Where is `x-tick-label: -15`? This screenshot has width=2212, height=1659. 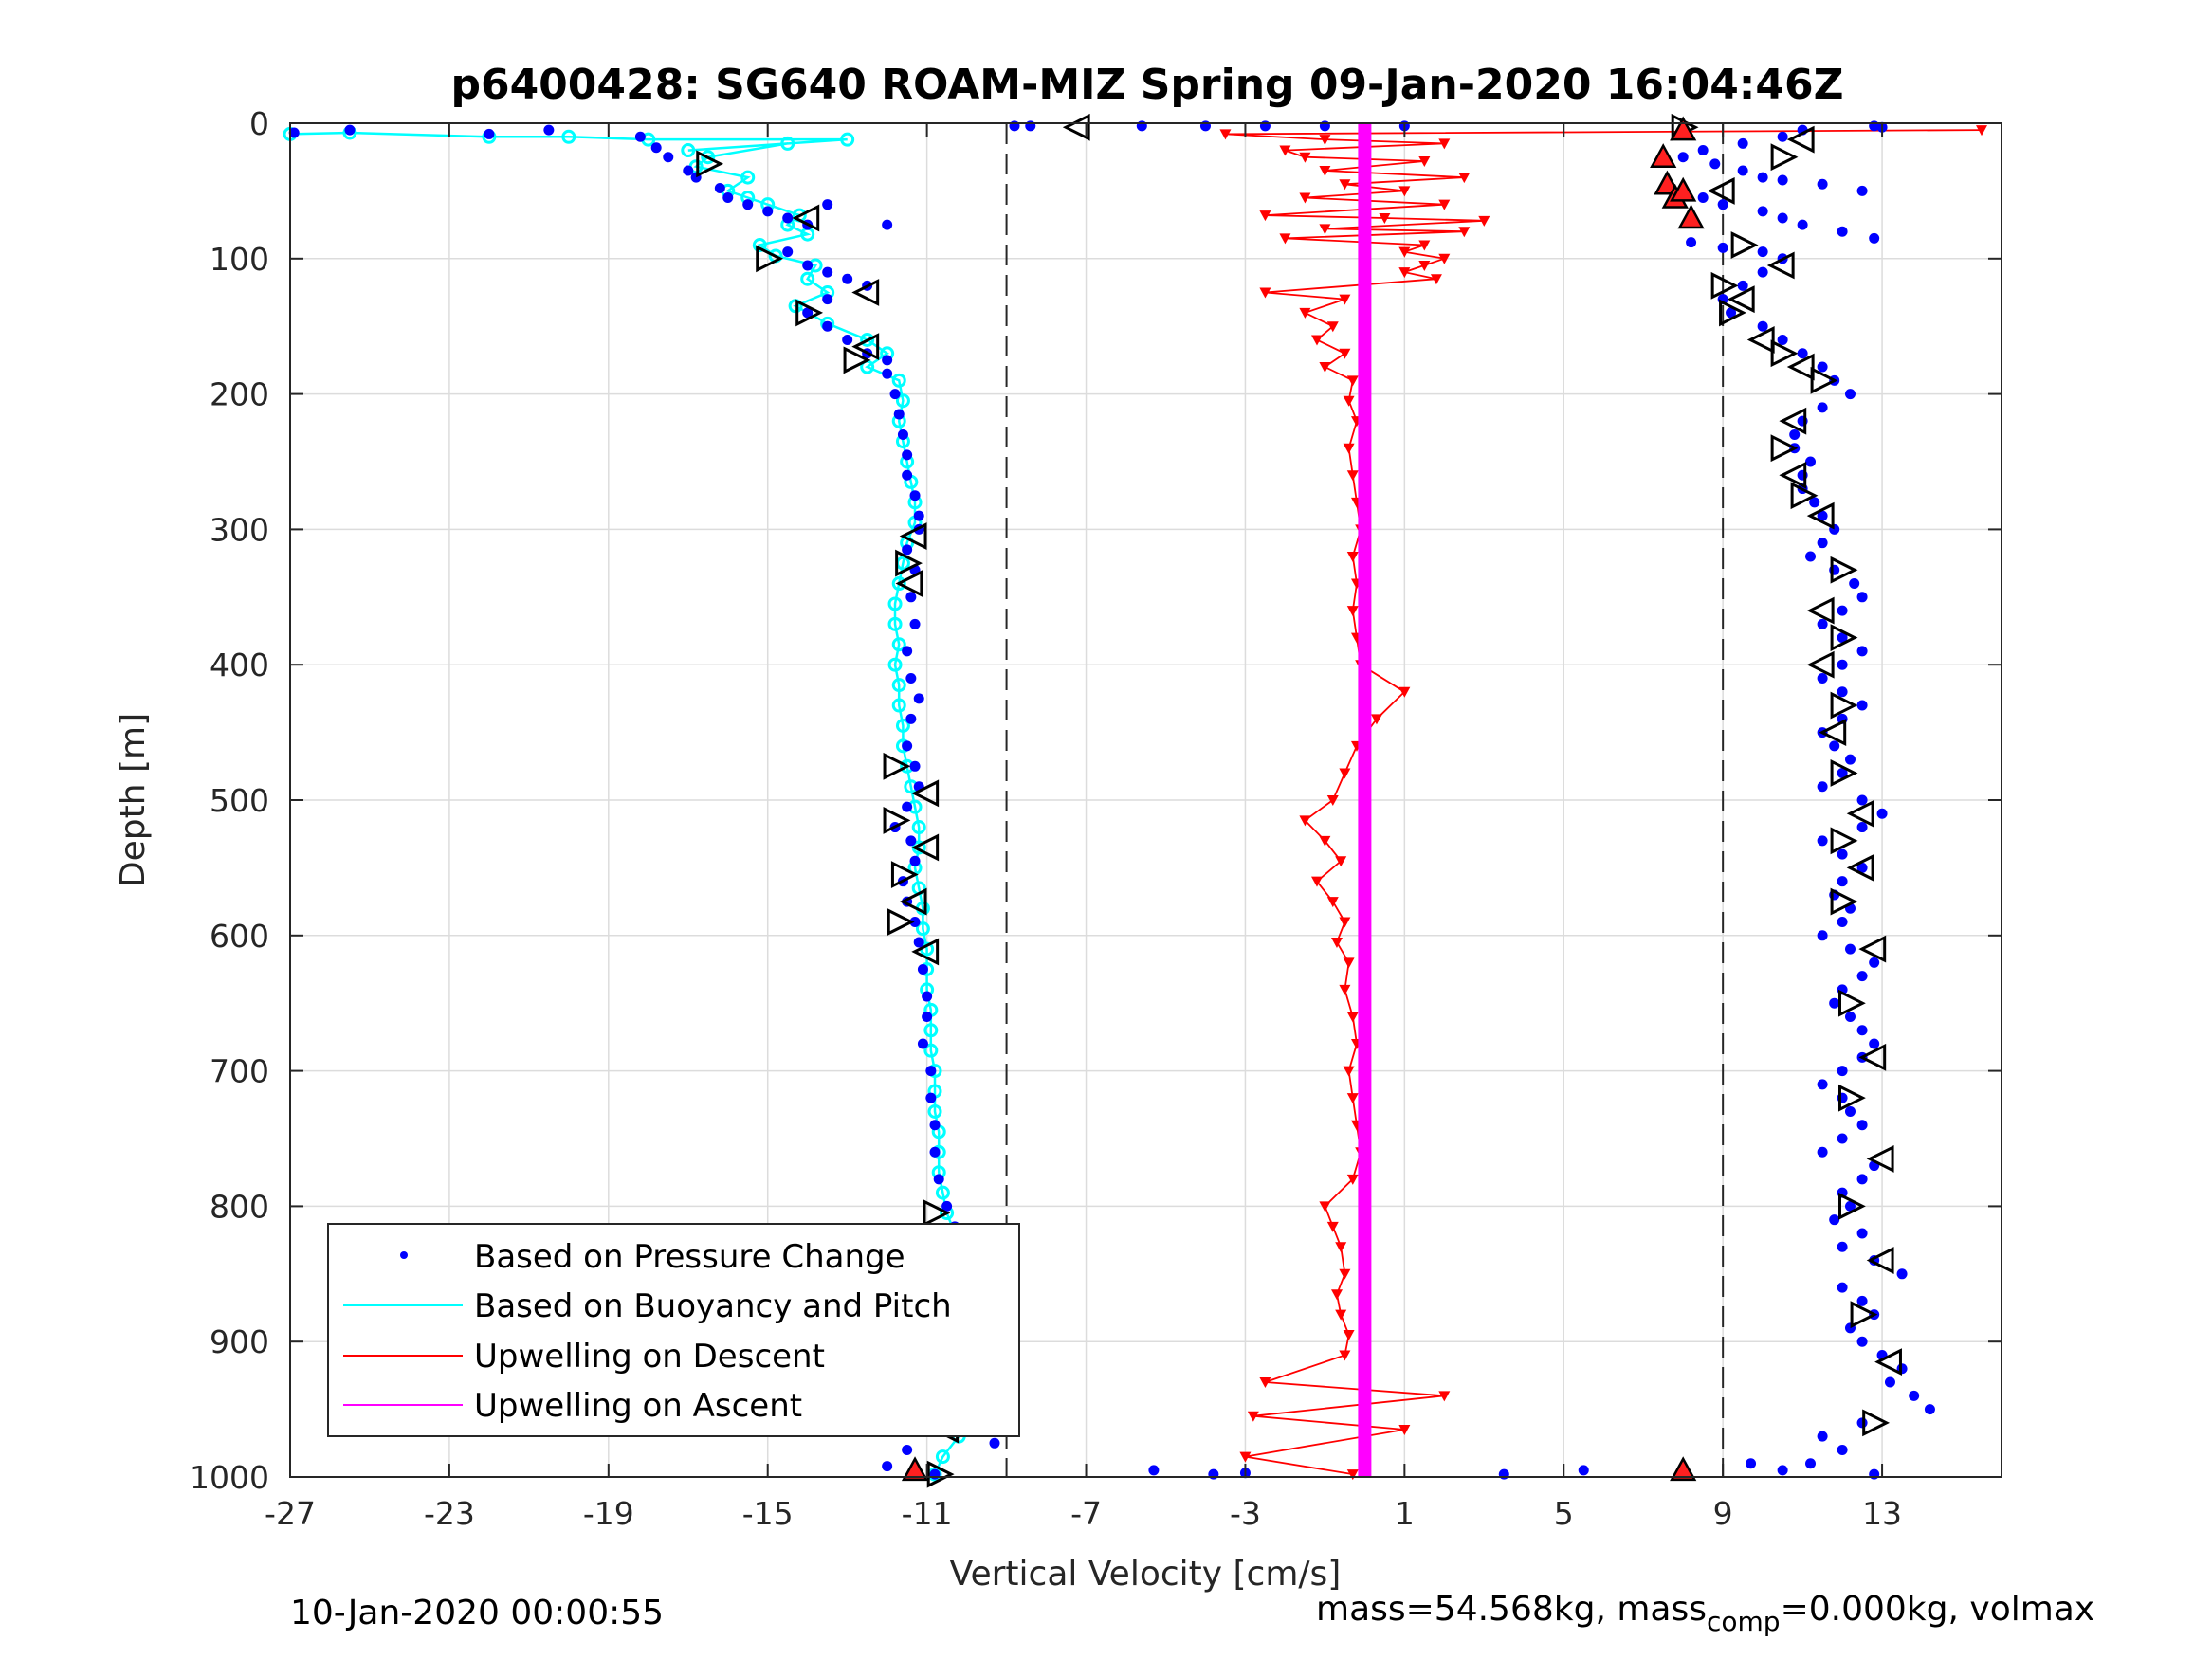 x-tick-label: -15 is located at coordinates (768, 1513).